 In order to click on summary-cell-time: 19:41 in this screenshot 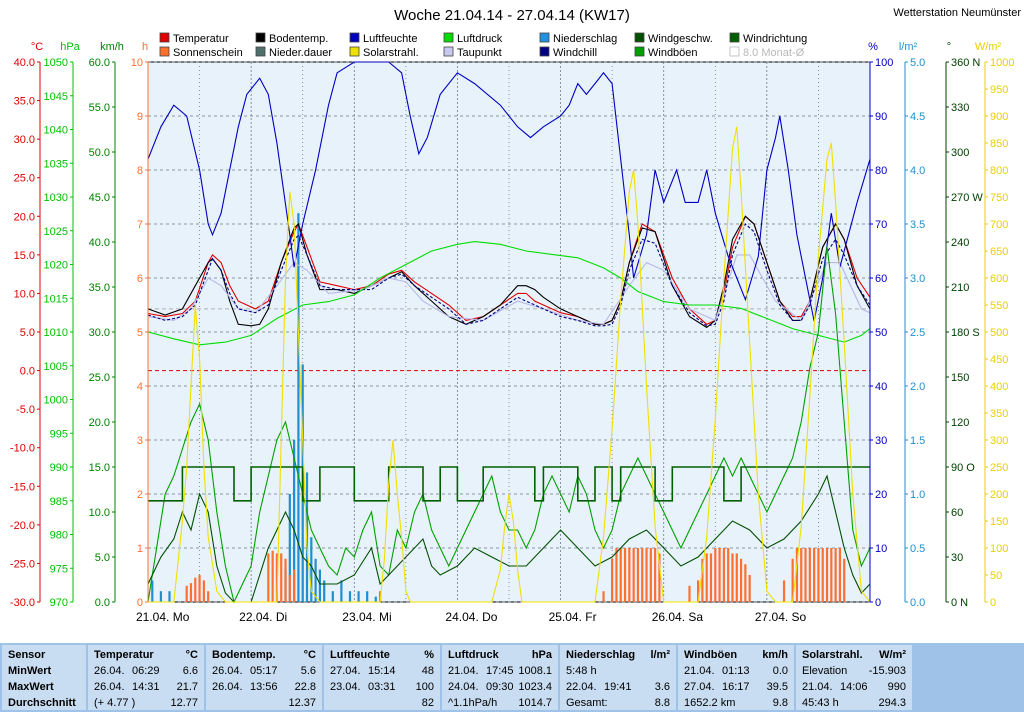, I will do `click(618, 687)`.